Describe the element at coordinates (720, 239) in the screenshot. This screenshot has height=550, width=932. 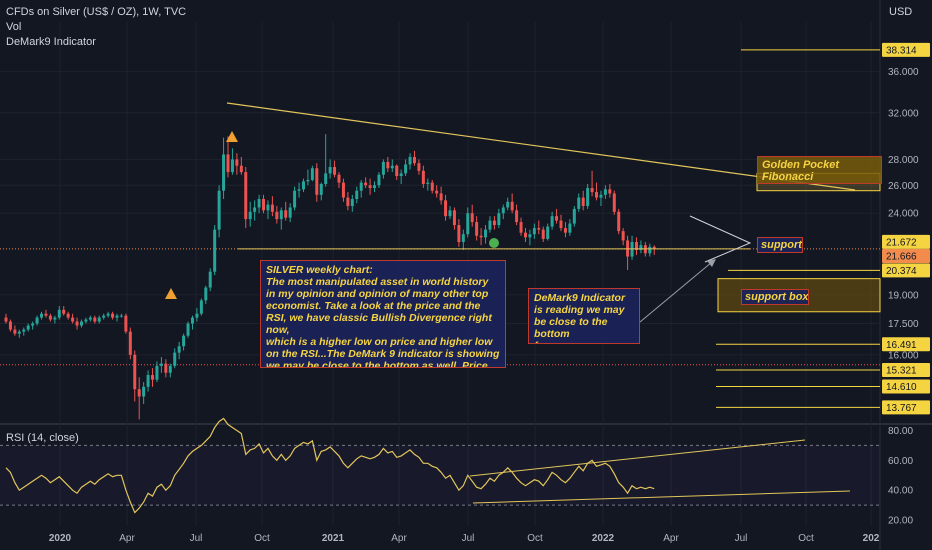
I see `wedge-drawing` at that location.